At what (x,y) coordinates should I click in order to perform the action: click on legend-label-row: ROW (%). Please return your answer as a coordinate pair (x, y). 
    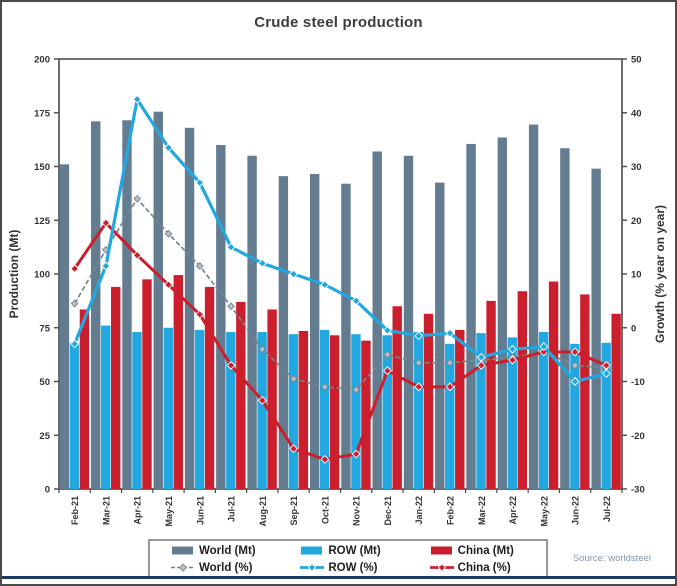
    Looking at the image, I should click on (353, 567).